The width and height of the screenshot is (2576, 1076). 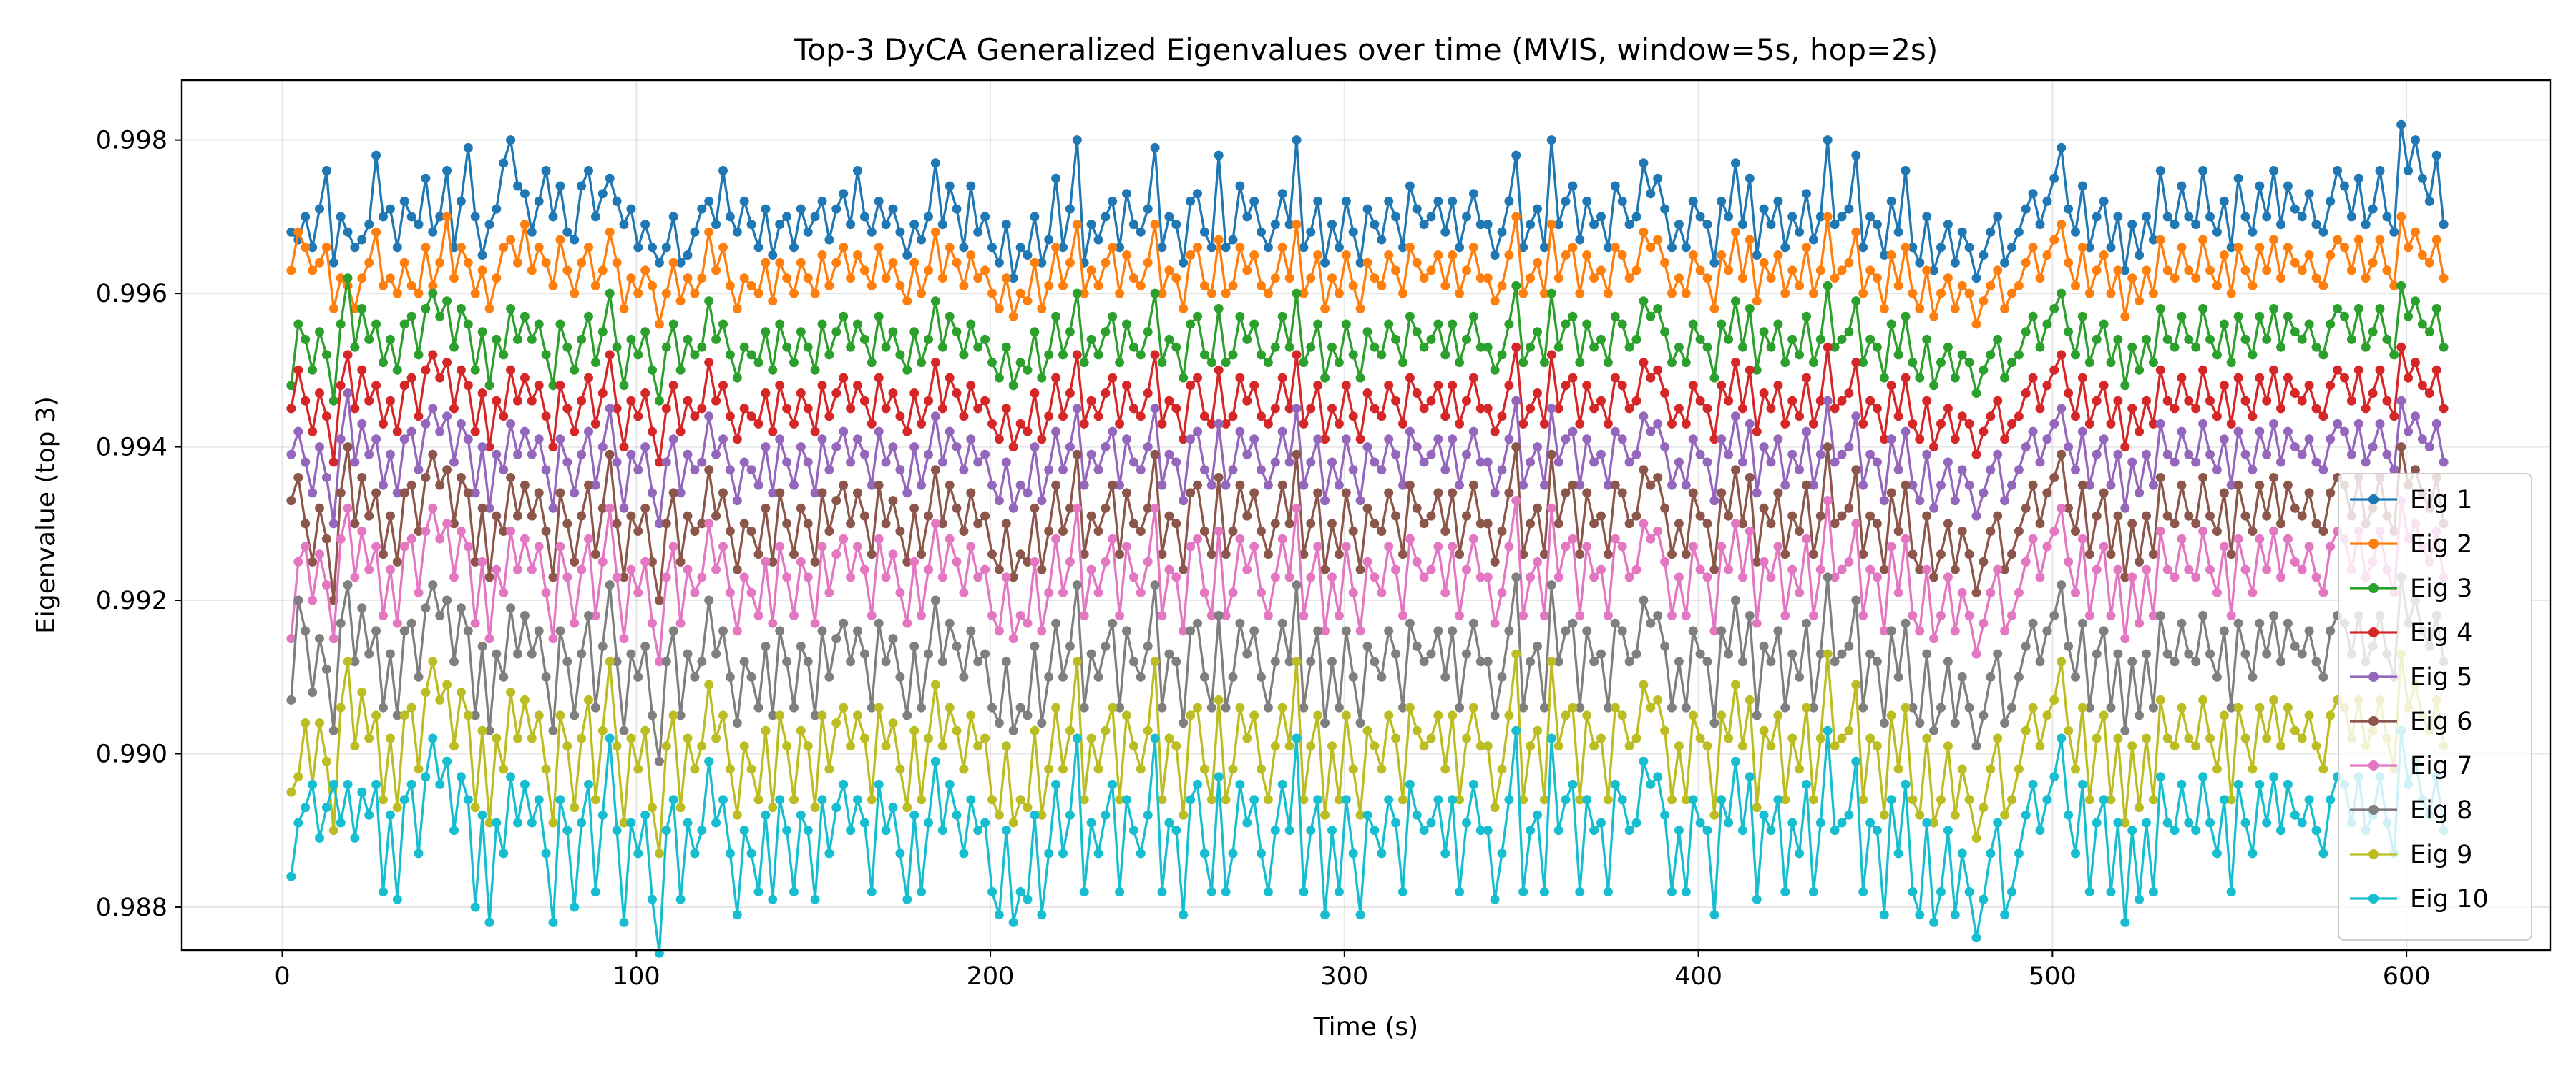 I want to click on legend-label: Eig 3, so click(x=2441, y=588).